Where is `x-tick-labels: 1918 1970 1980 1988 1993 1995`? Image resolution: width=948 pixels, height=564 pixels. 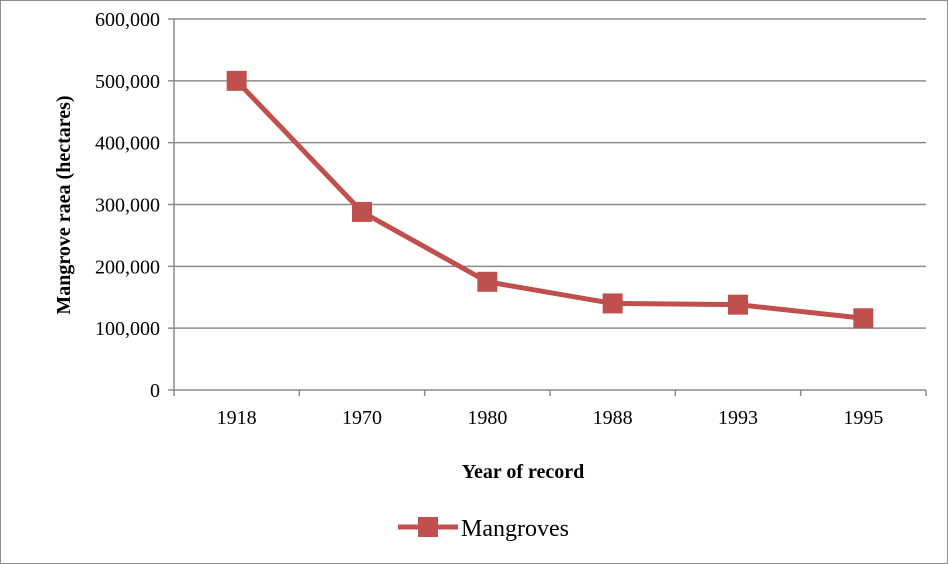 x-tick-labels: 1918 1970 1980 1988 1993 1995 is located at coordinates (550, 418).